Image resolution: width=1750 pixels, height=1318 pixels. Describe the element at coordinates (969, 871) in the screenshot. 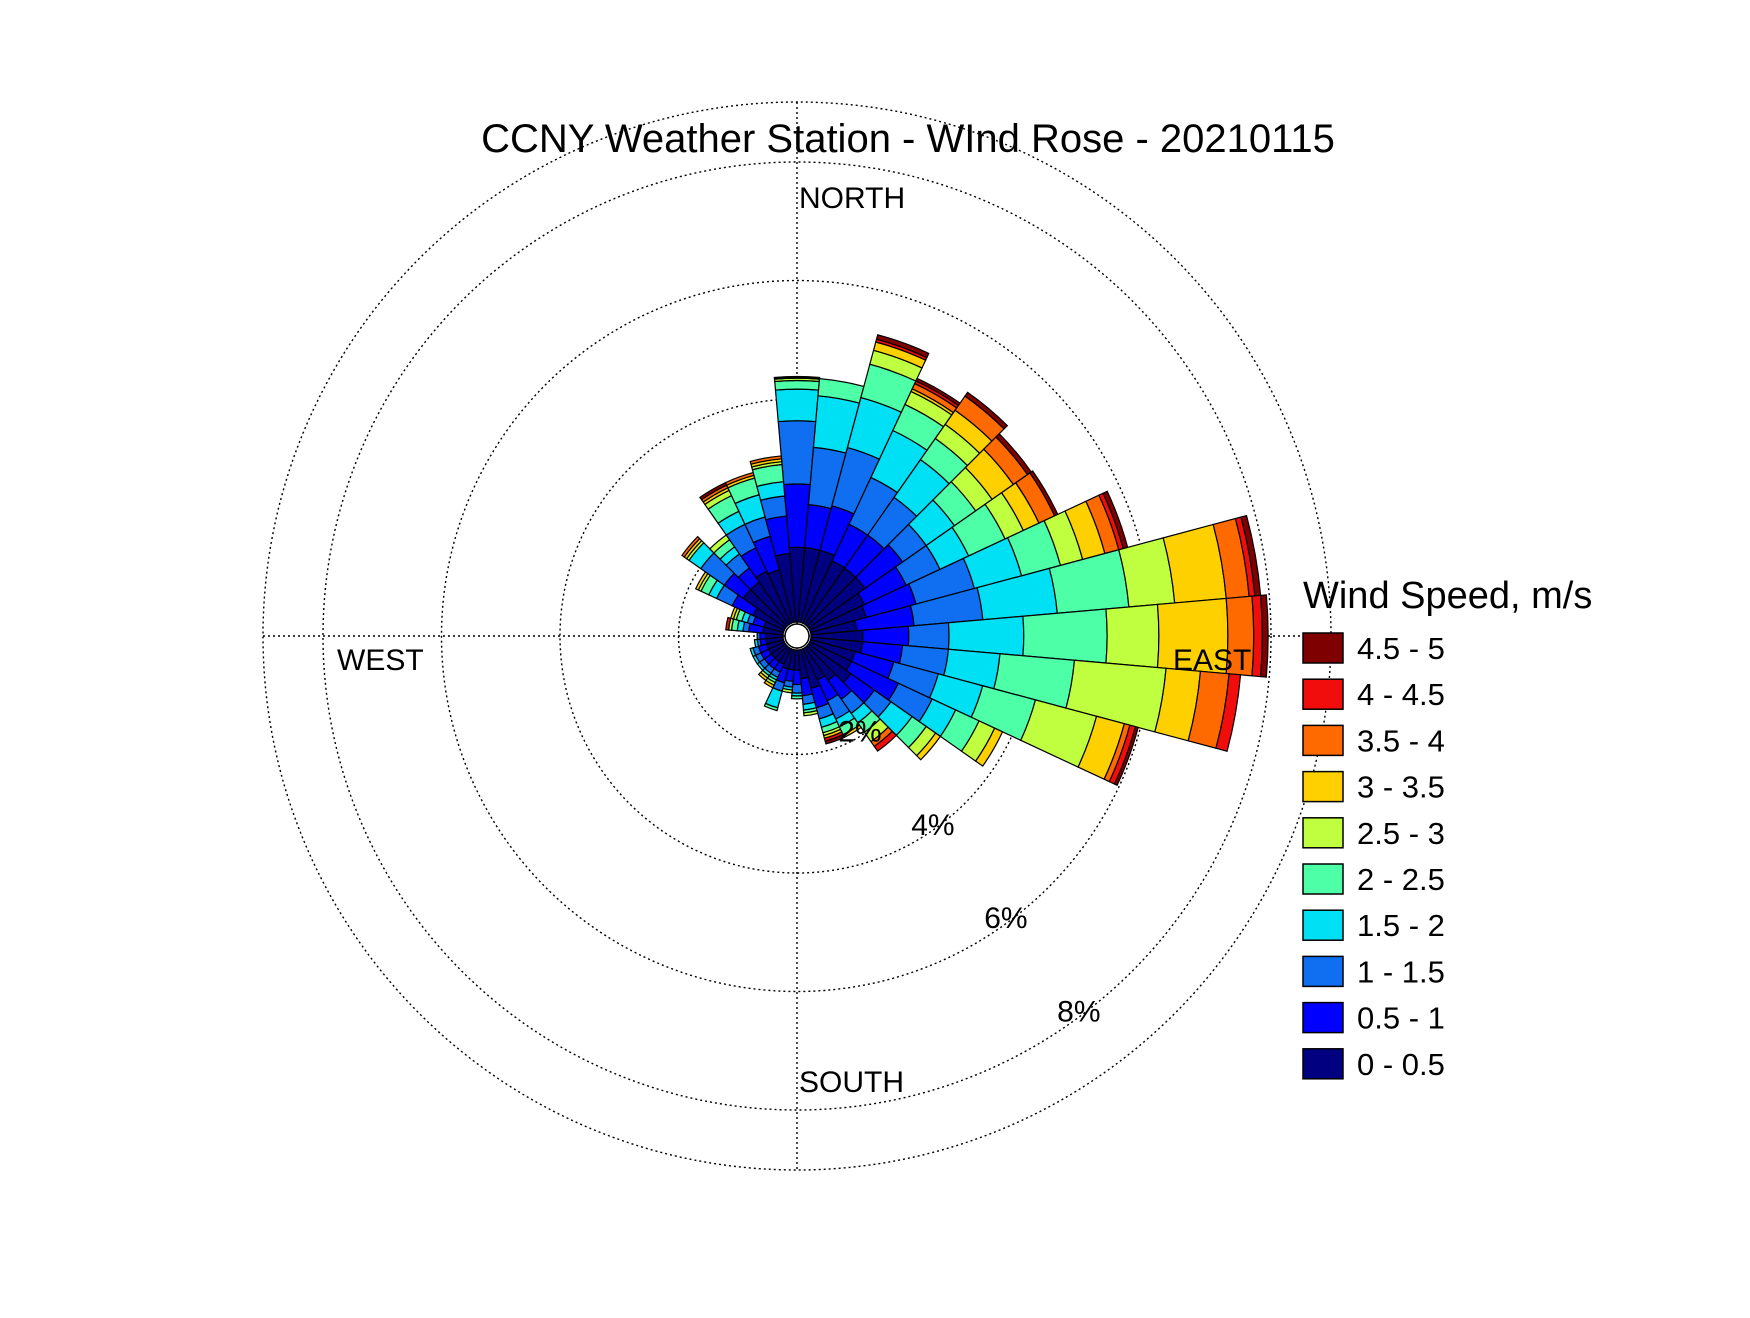

I see `radial-tick-labels: 2% 4% 6% 8%` at that location.